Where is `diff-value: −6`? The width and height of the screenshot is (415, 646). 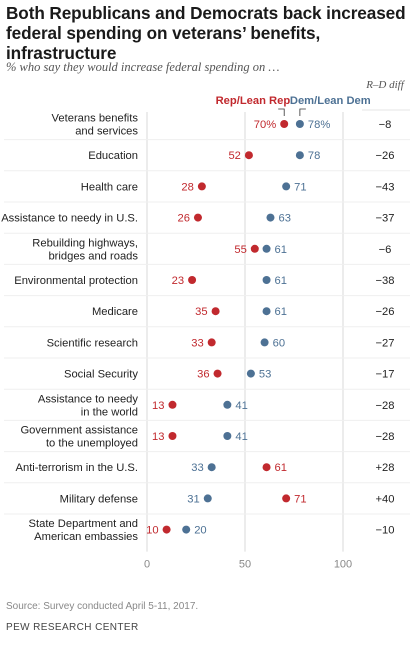 diff-value: −6 is located at coordinates (385, 250).